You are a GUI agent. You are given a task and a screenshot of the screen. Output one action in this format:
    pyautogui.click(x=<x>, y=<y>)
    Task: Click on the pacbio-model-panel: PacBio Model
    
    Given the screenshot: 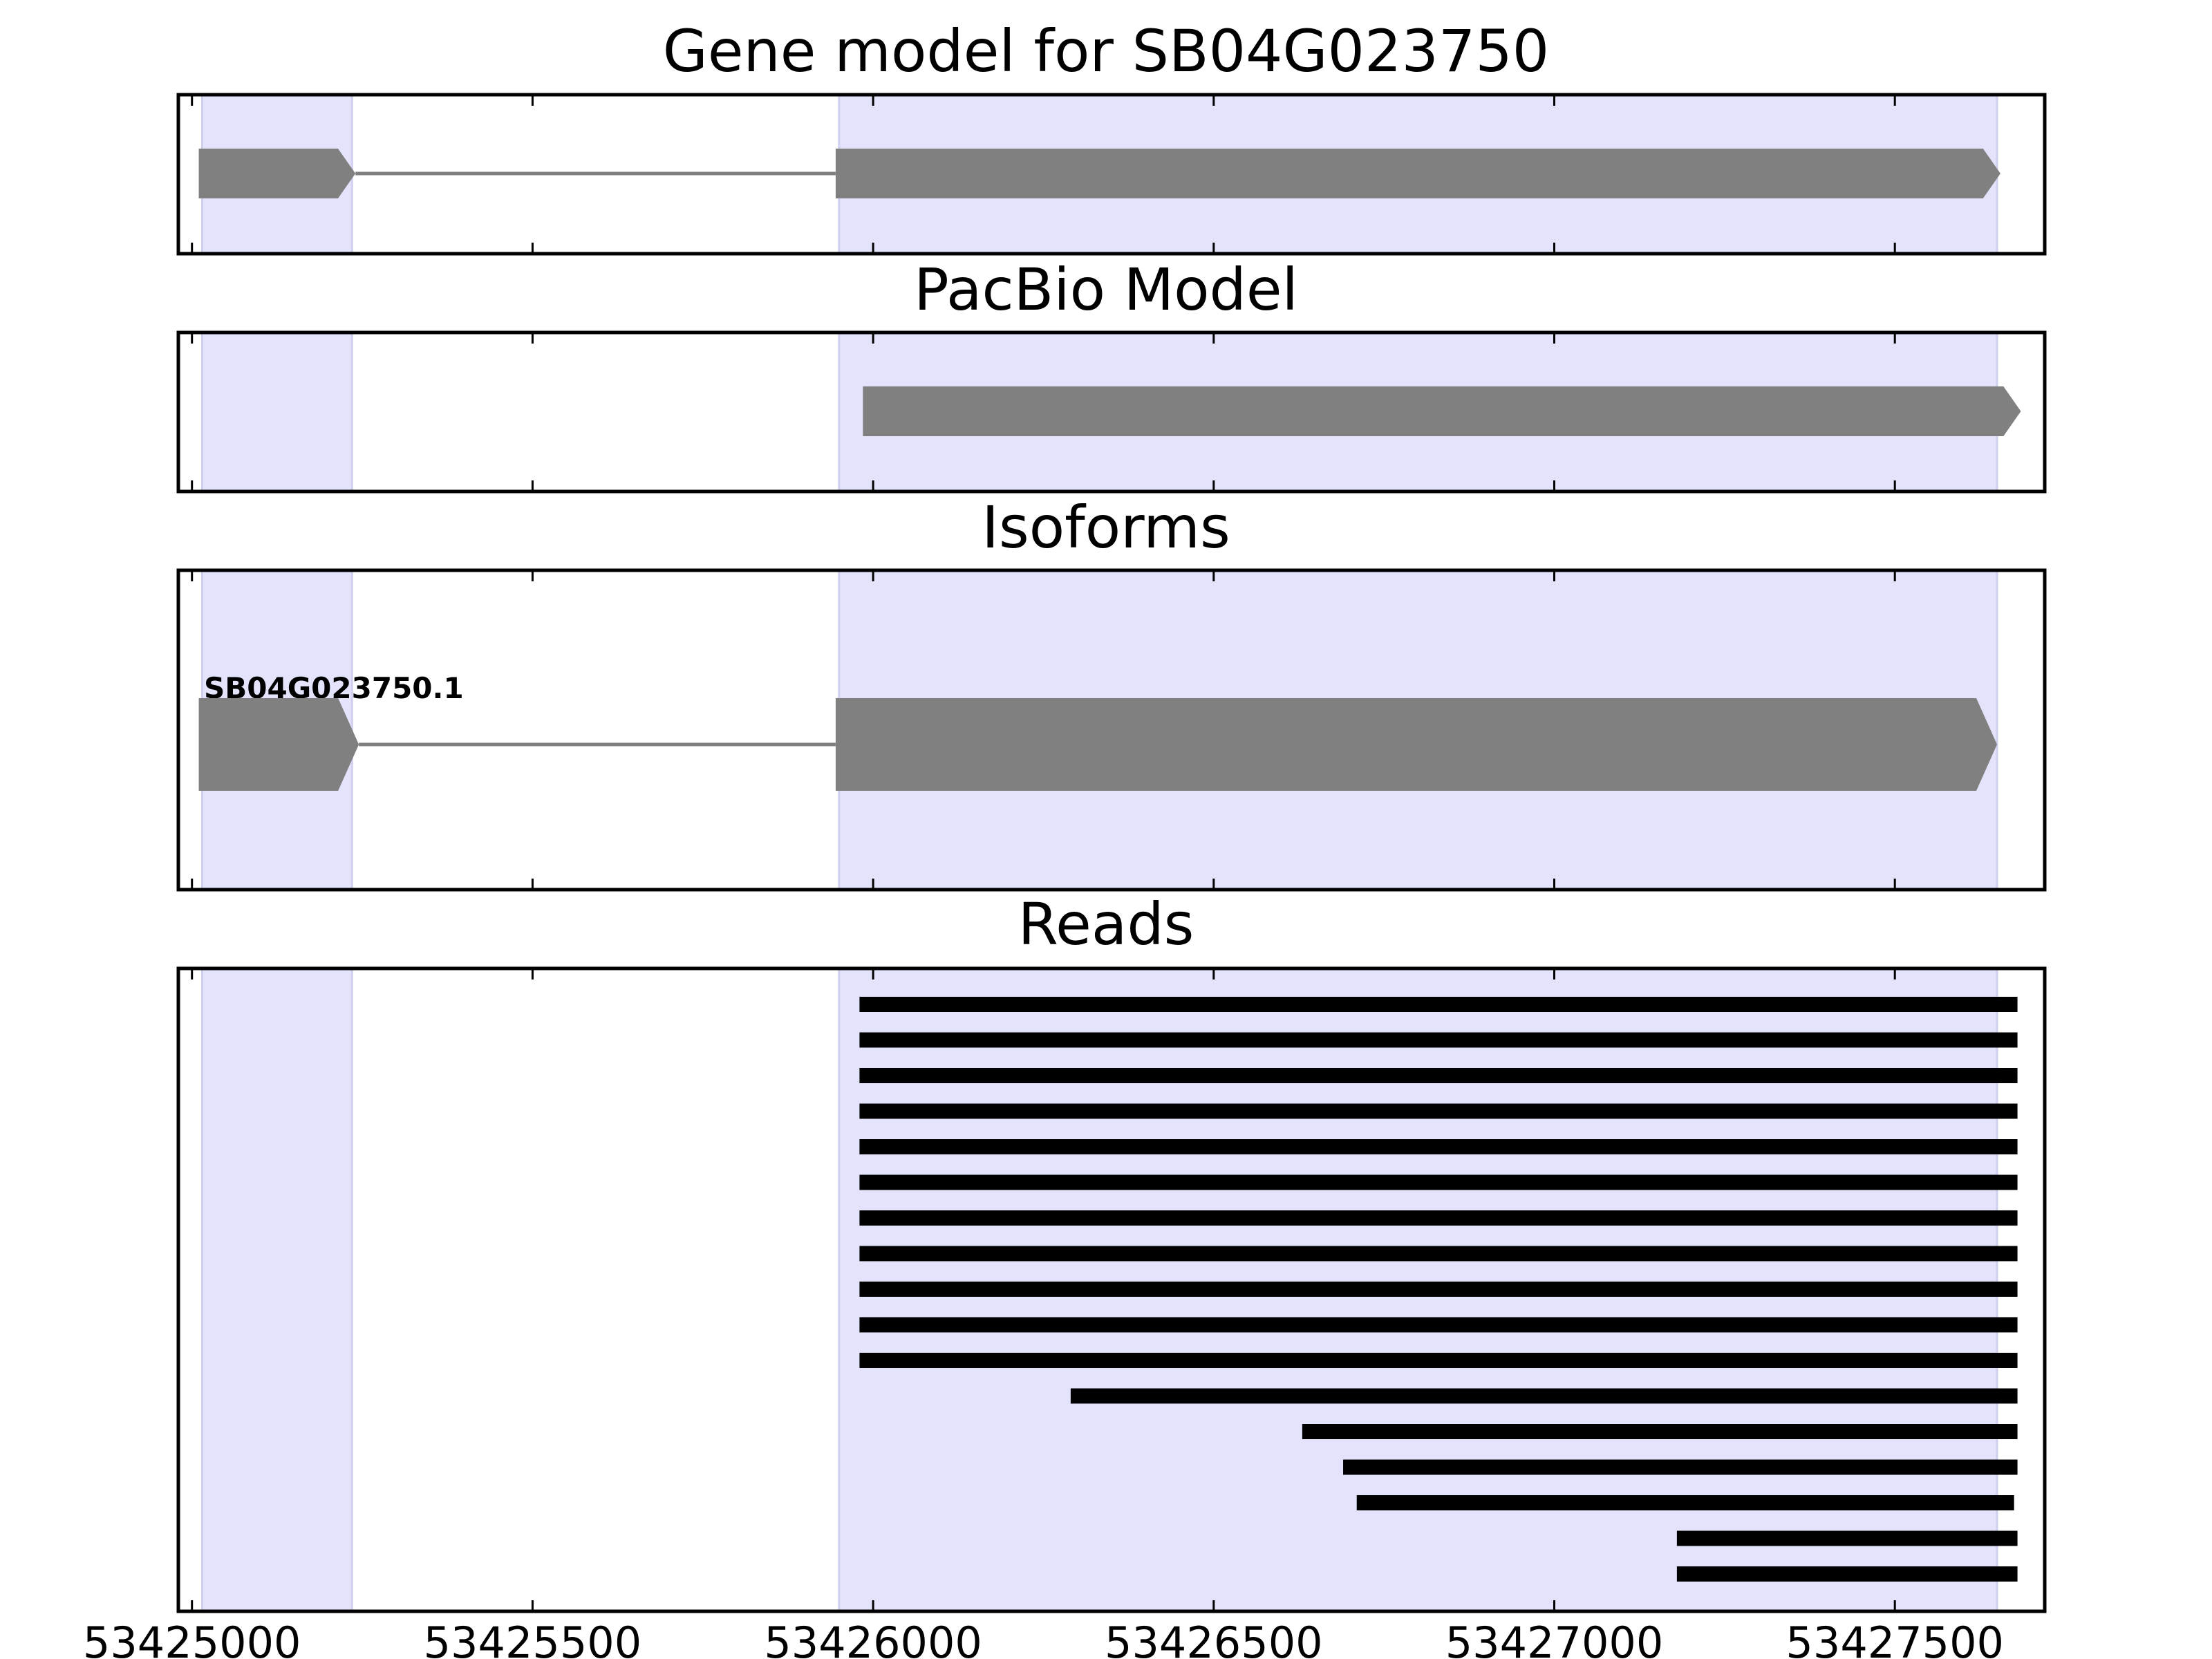 What is the action you would take?
    pyautogui.click(x=1111, y=375)
    